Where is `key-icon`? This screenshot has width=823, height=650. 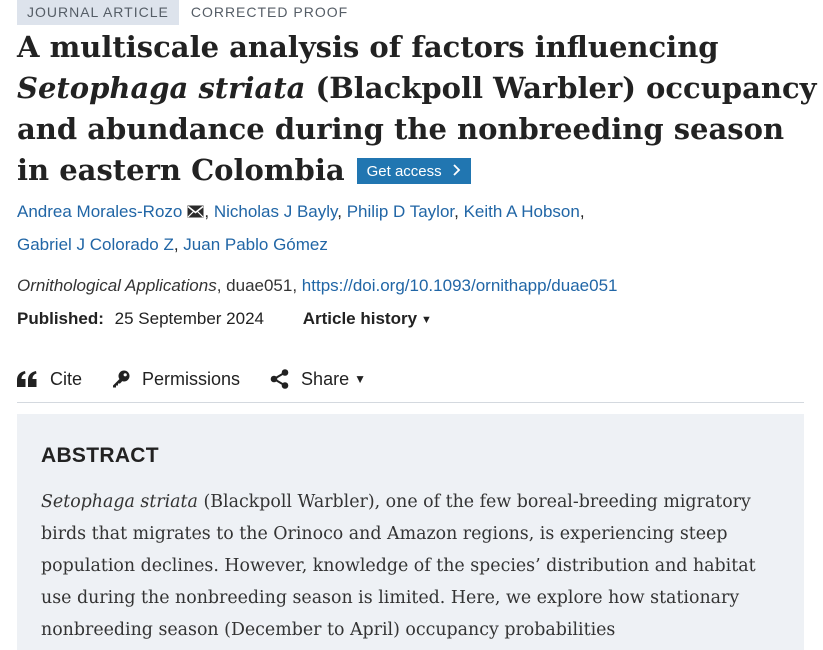 key-icon is located at coordinates (121, 379).